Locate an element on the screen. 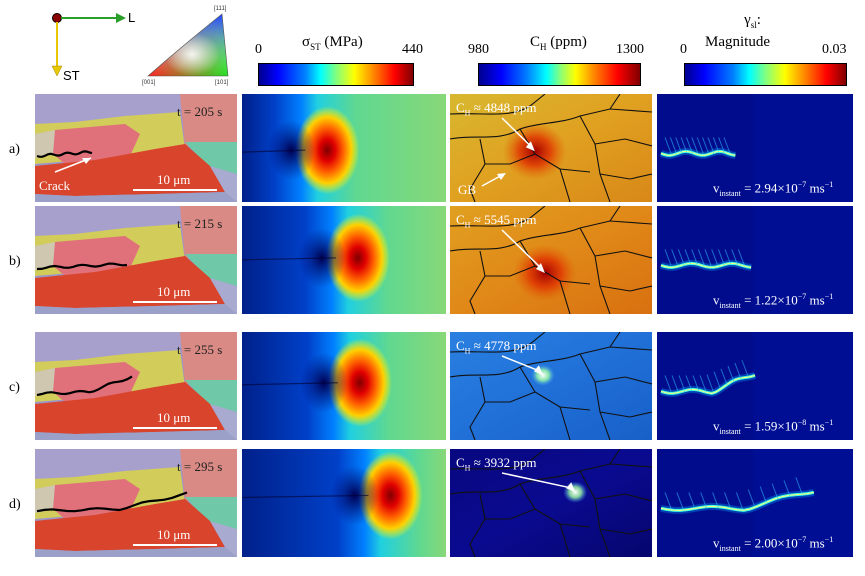 This screenshot has width=865, height=576. time-label: t = 215 s is located at coordinates (200, 223).